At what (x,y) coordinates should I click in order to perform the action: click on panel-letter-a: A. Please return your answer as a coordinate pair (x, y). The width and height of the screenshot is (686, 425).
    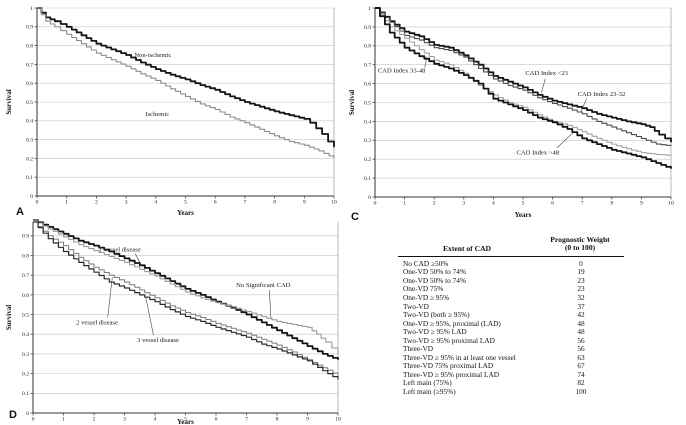
    Looking at the image, I should click on (20, 212).